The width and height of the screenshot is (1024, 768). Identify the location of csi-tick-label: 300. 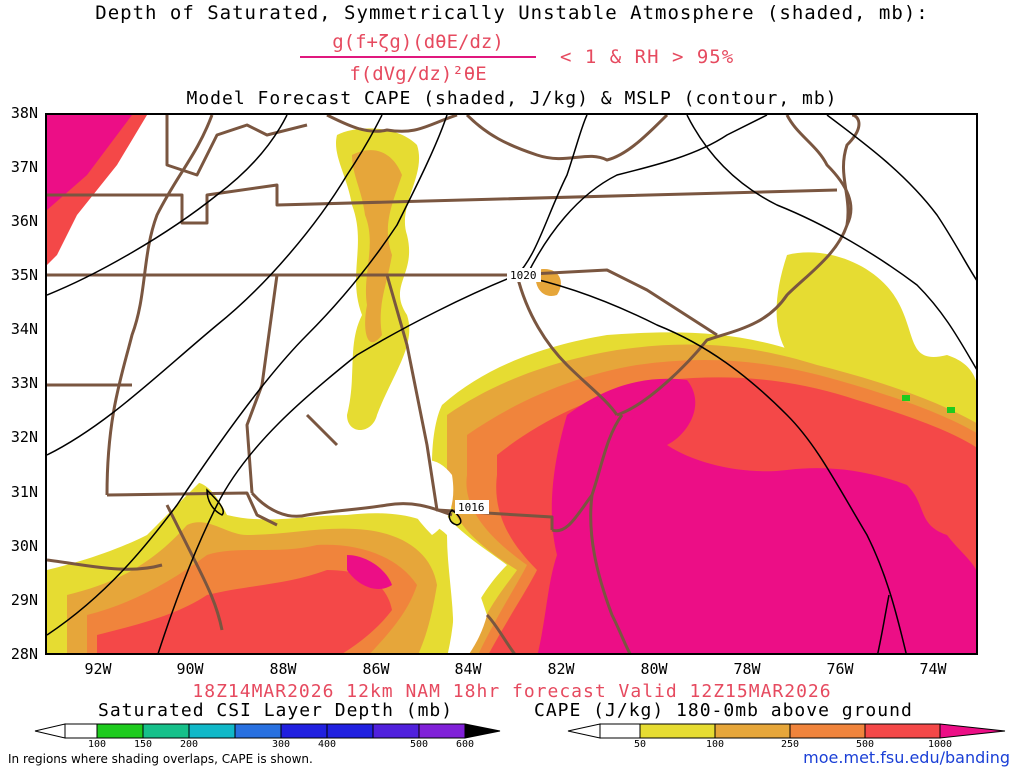
(281, 744).